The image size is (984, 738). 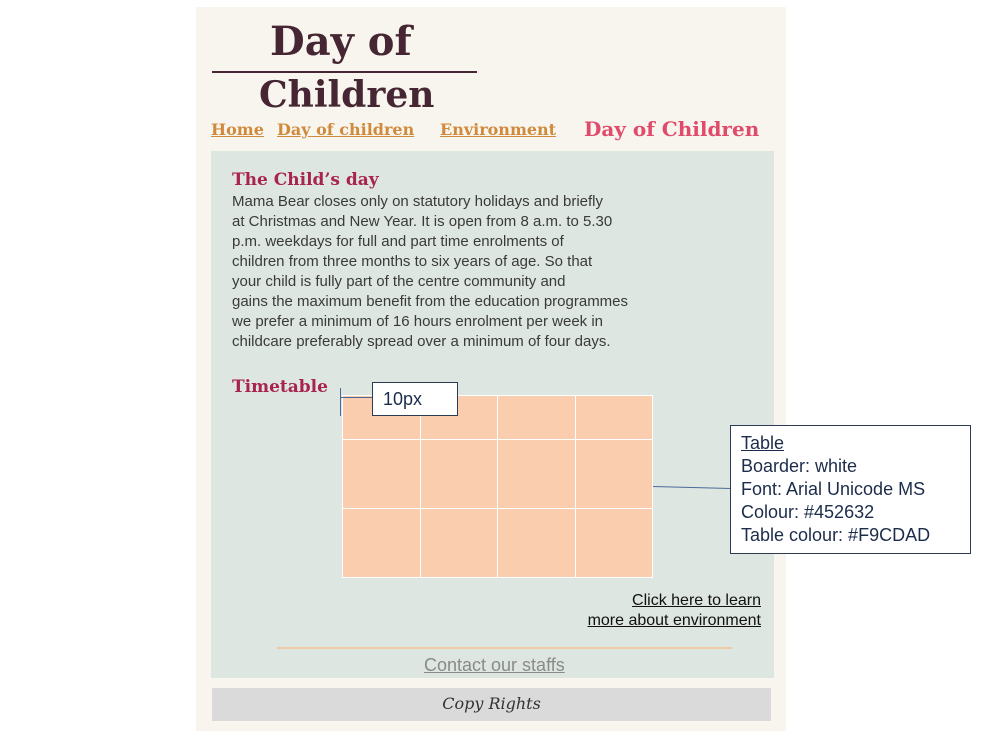 I want to click on footer-bar: Copy Rights, so click(x=491, y=704).